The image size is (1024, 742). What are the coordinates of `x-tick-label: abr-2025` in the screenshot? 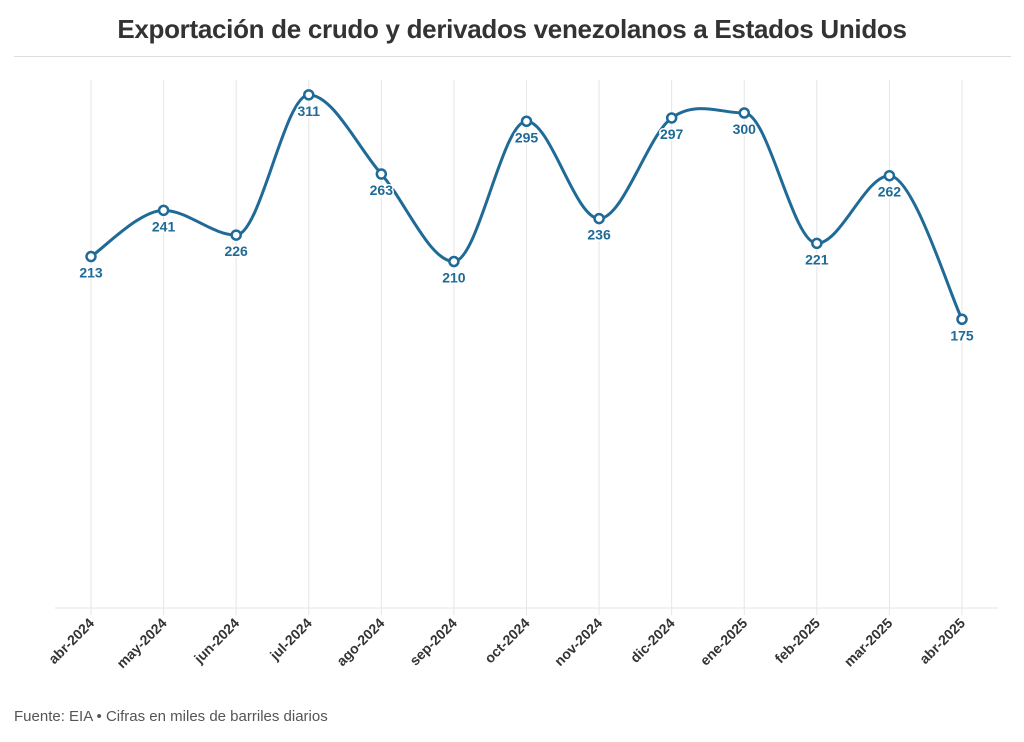 It's located at (942, 641).